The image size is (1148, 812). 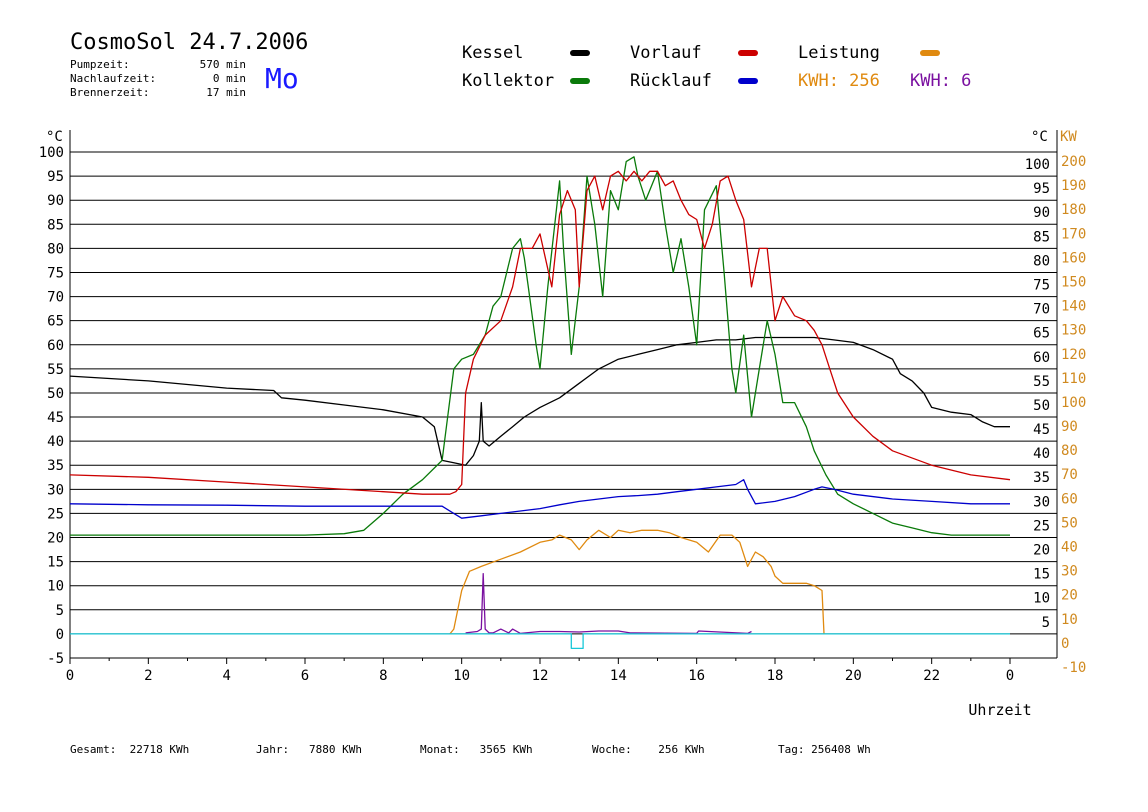 I want to click on pumpzeit-label: Pumpzeit:, so click(x=100, y=64).